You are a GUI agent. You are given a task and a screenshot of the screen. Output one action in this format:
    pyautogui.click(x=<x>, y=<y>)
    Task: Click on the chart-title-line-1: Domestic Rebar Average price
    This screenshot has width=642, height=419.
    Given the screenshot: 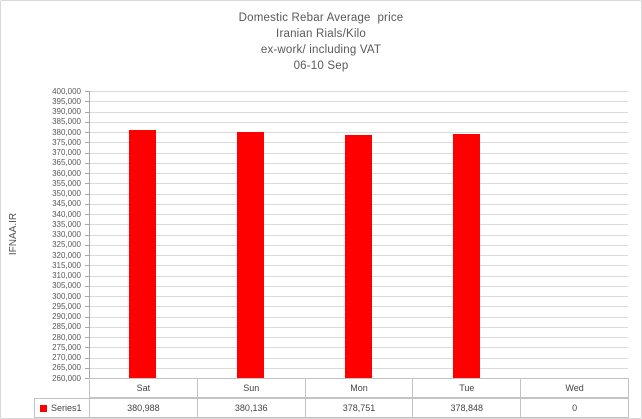 What is the action you would take?
    pyautogui.click(x=321, y=18)
    